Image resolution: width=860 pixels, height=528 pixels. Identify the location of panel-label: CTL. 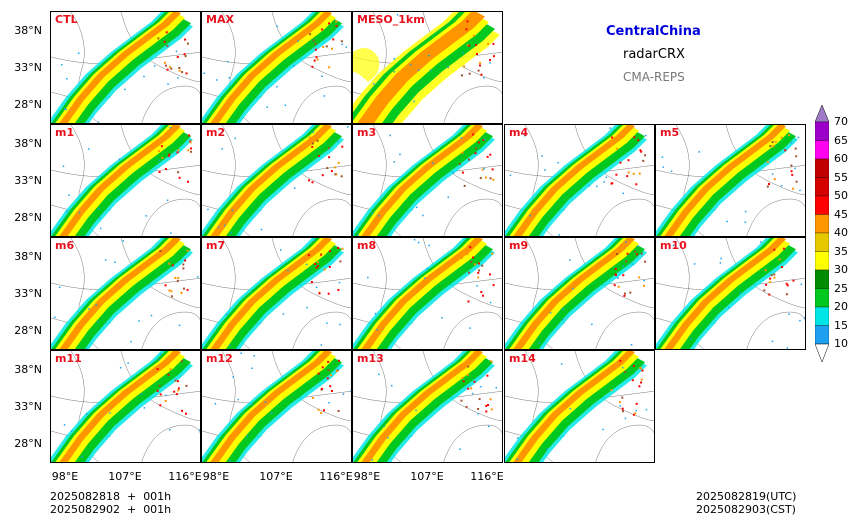
(66, 19).